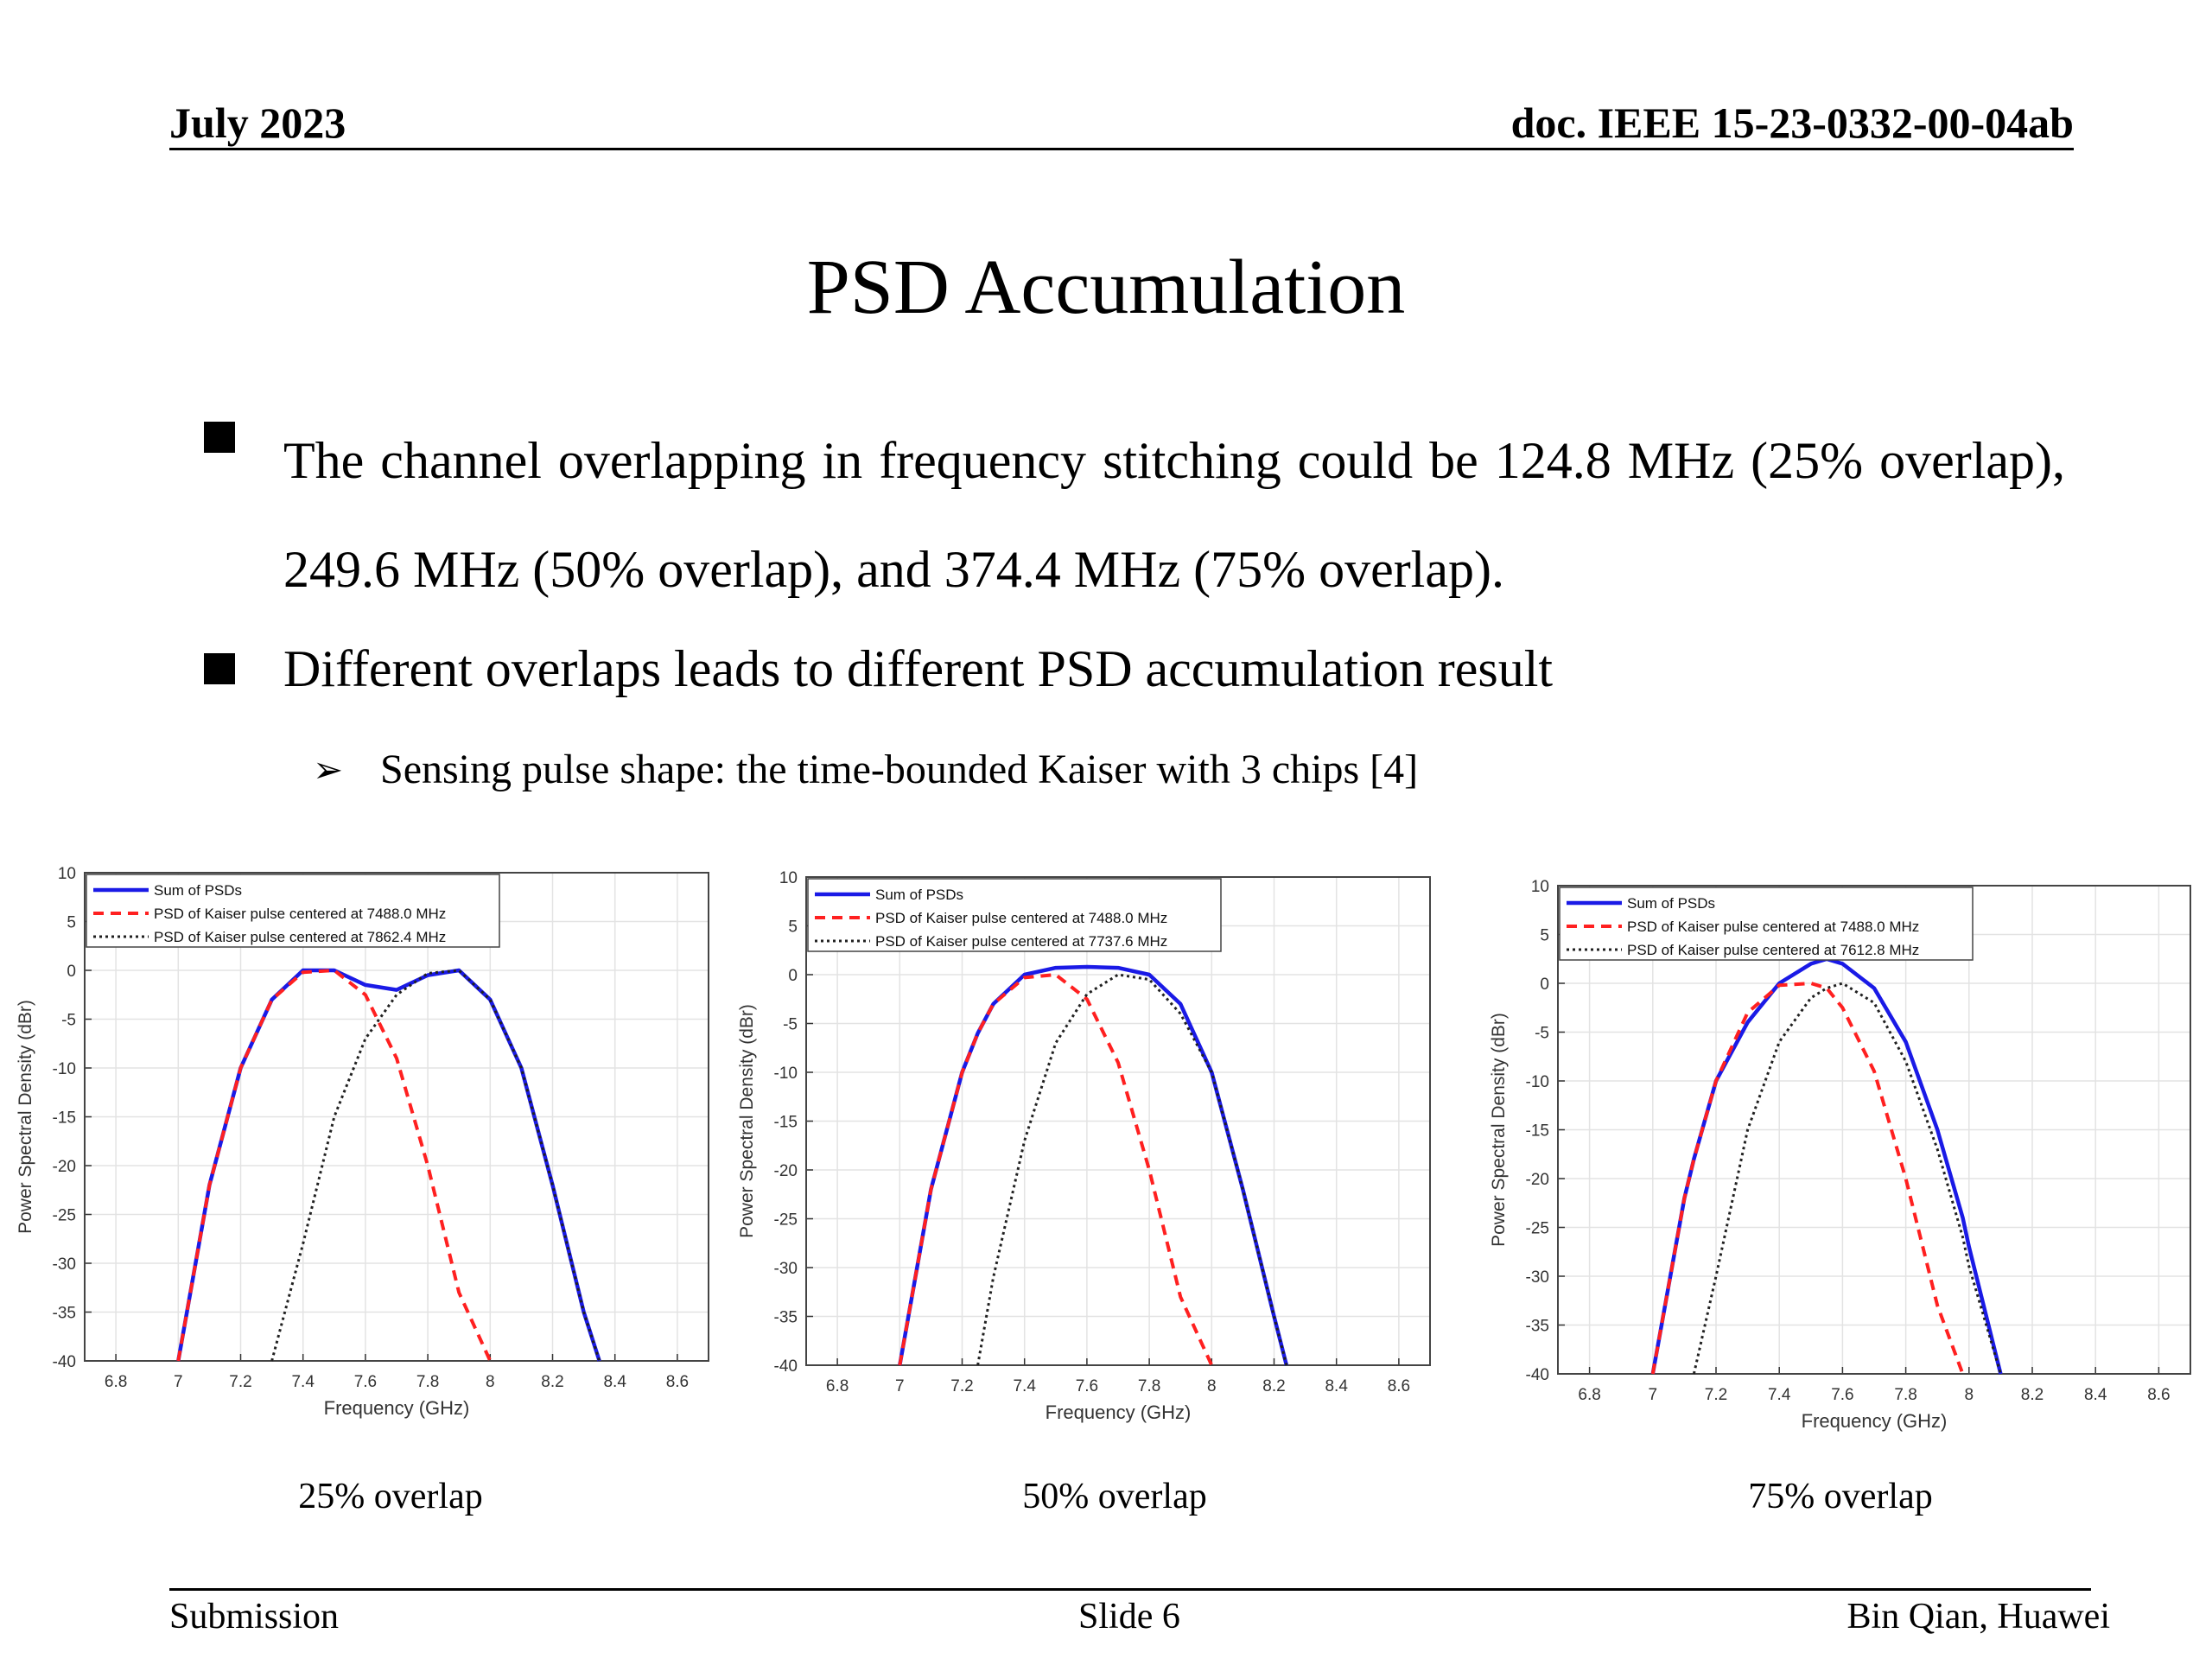 Image resolution: width=2212 pixels, height=1659 pixels. I want to click on footer-divider, so click(1130, 1589).